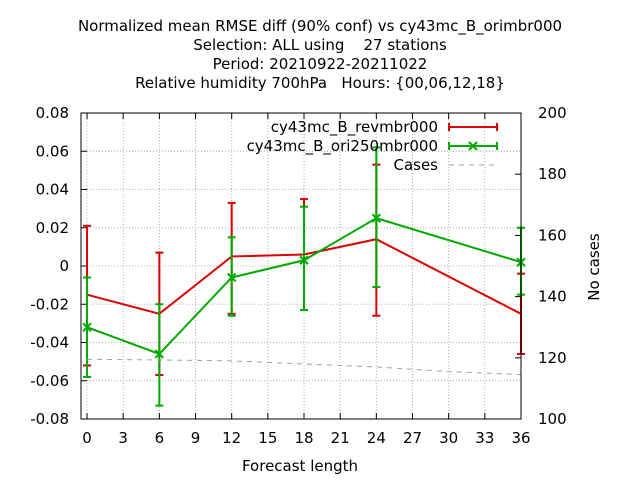 This screenshot has height=480, width=640. What do you see at coordinates (552, 358) in the screenshot?
I see `y2-tick-label: 120` at bounding box center [552, 358].